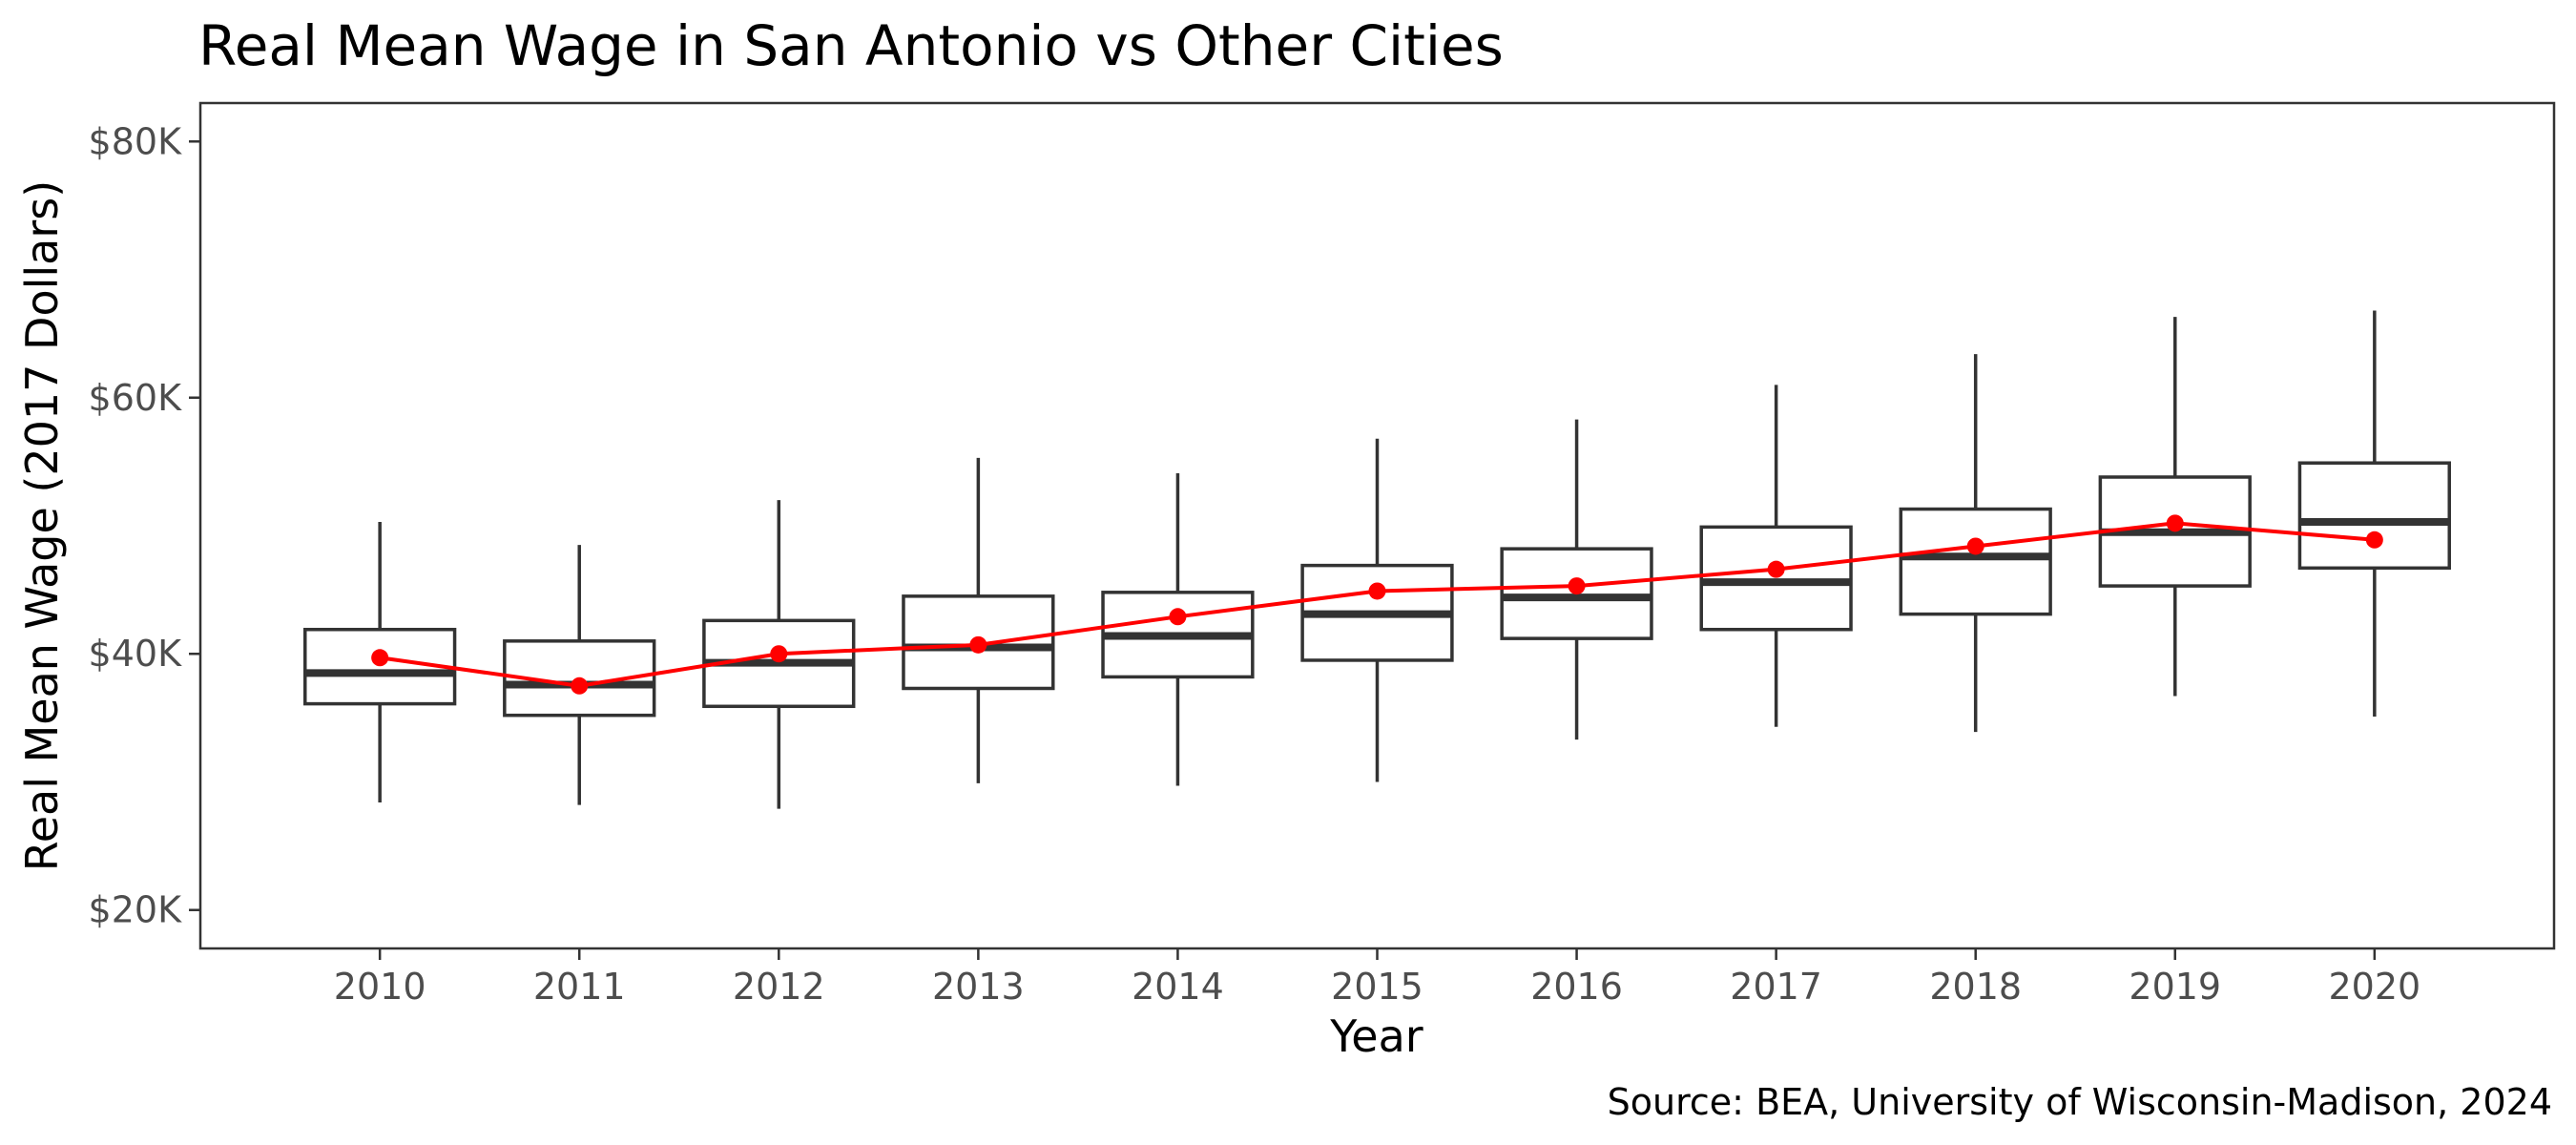  I want to click on x-tick-label: 2018, so click(1975, 987).